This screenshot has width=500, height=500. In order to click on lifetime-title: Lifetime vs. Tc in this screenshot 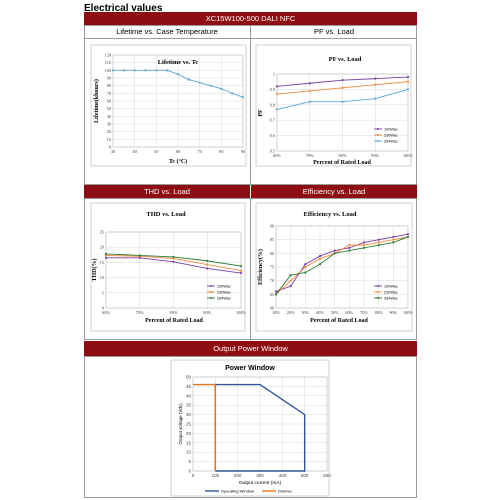, I will do `click(178, 62)`.